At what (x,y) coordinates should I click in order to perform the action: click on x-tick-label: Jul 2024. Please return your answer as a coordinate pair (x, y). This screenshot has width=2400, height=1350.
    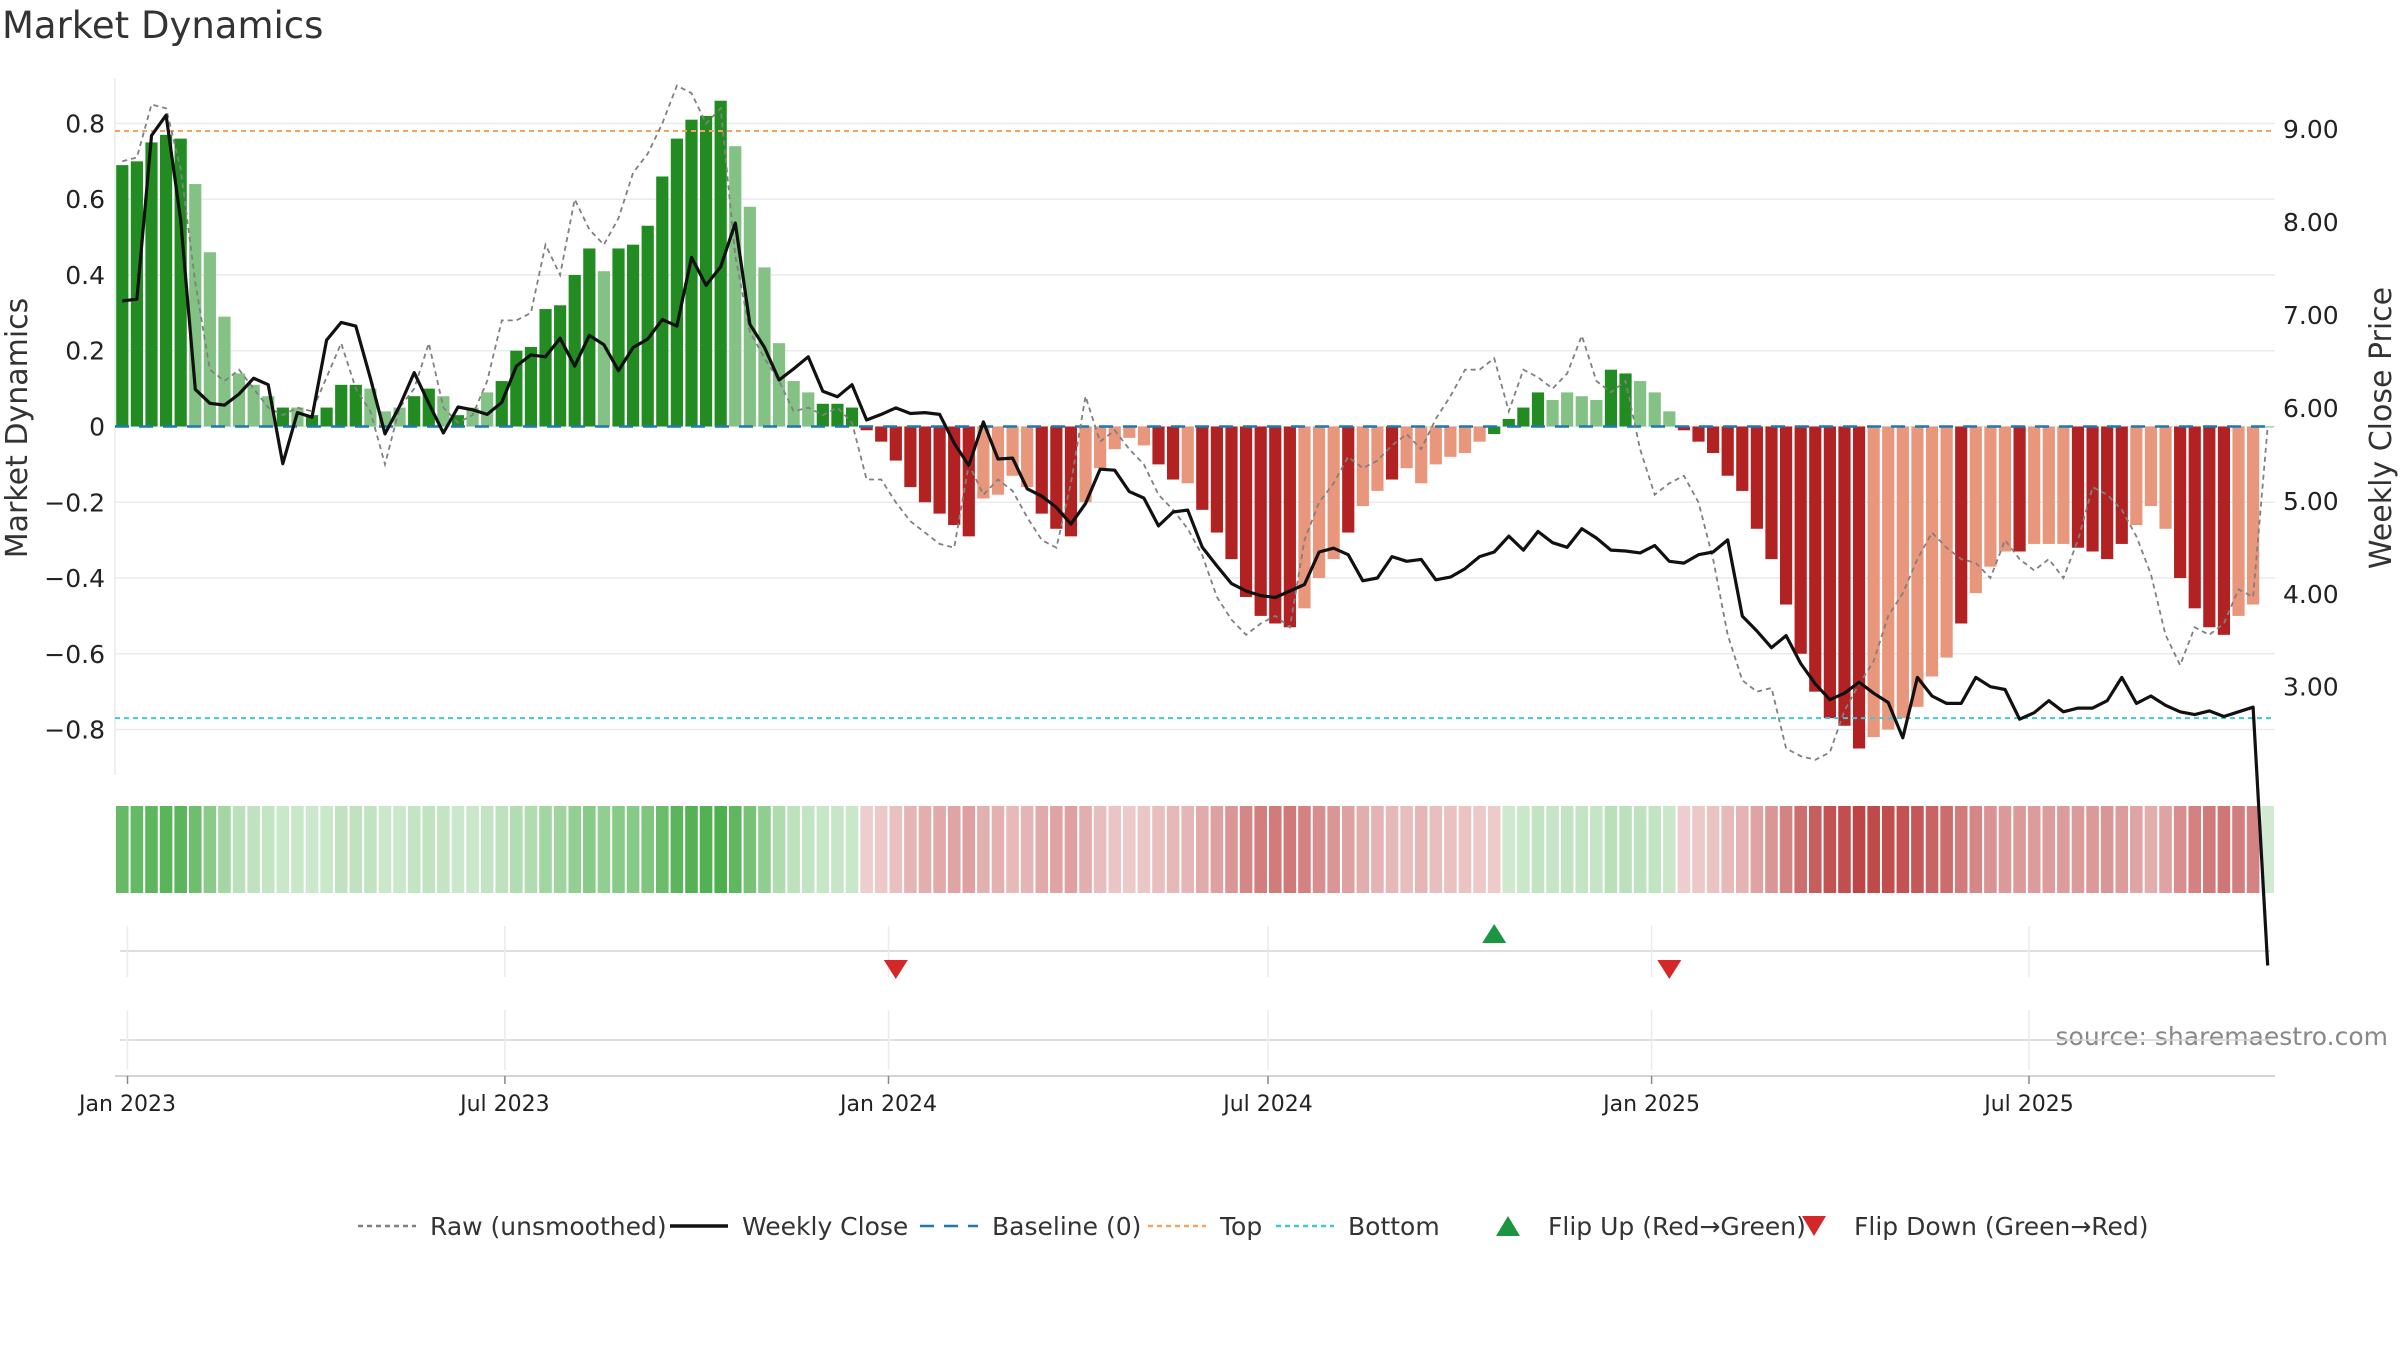
    Looking at the image, I should click on (1267, 1104).